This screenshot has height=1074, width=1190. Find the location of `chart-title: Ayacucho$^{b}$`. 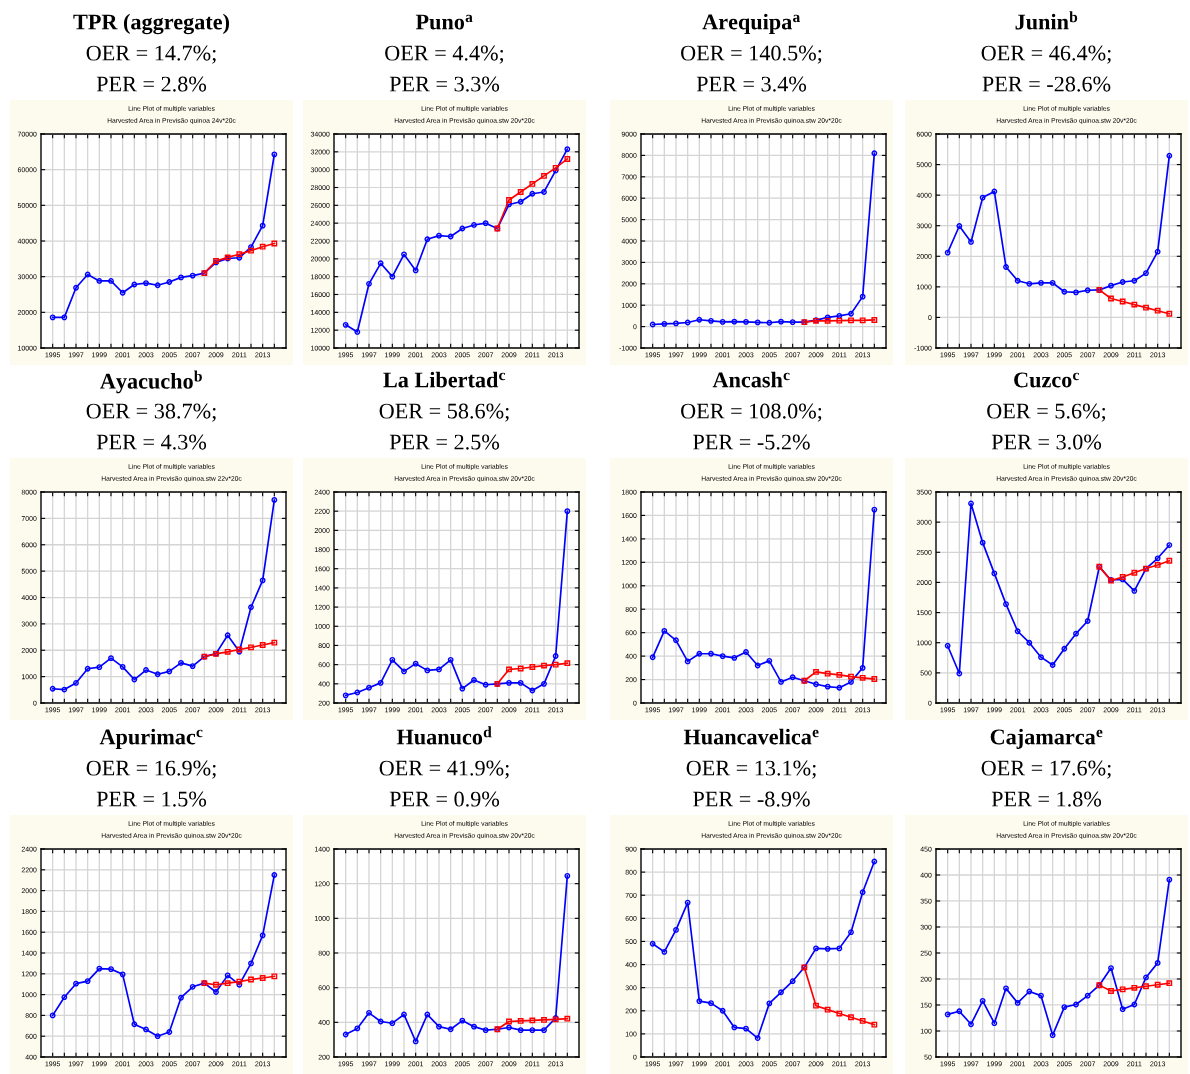

chart-title: Ayacucho$^{b}$ is located at coordinates (151, 382).